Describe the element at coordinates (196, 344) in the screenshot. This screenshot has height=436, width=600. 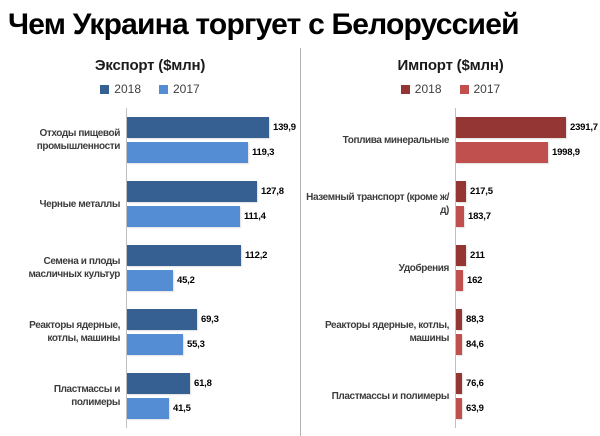
I see `value-label: 55,3` at that location.